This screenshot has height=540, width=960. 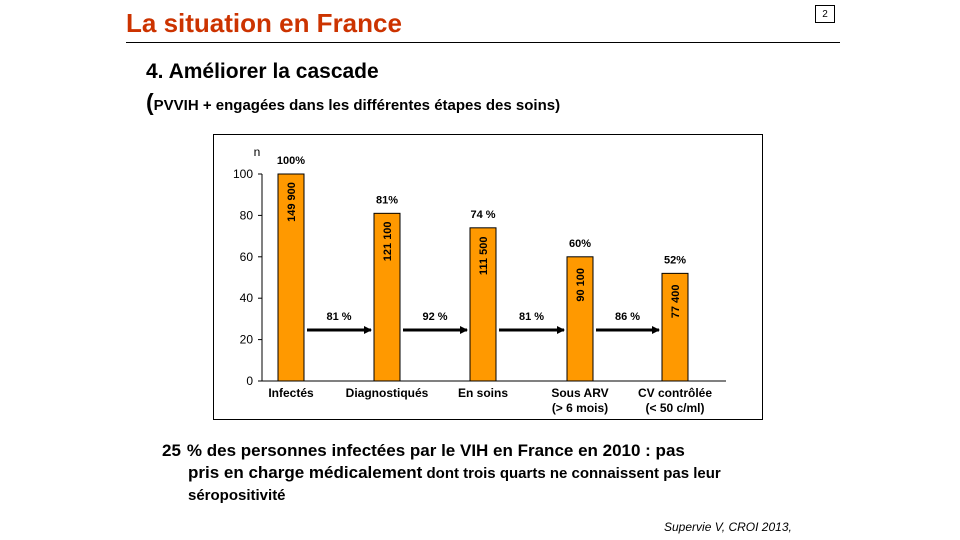 I want to click on summary-line-3: séropositivité, so click(x=237, y=495).